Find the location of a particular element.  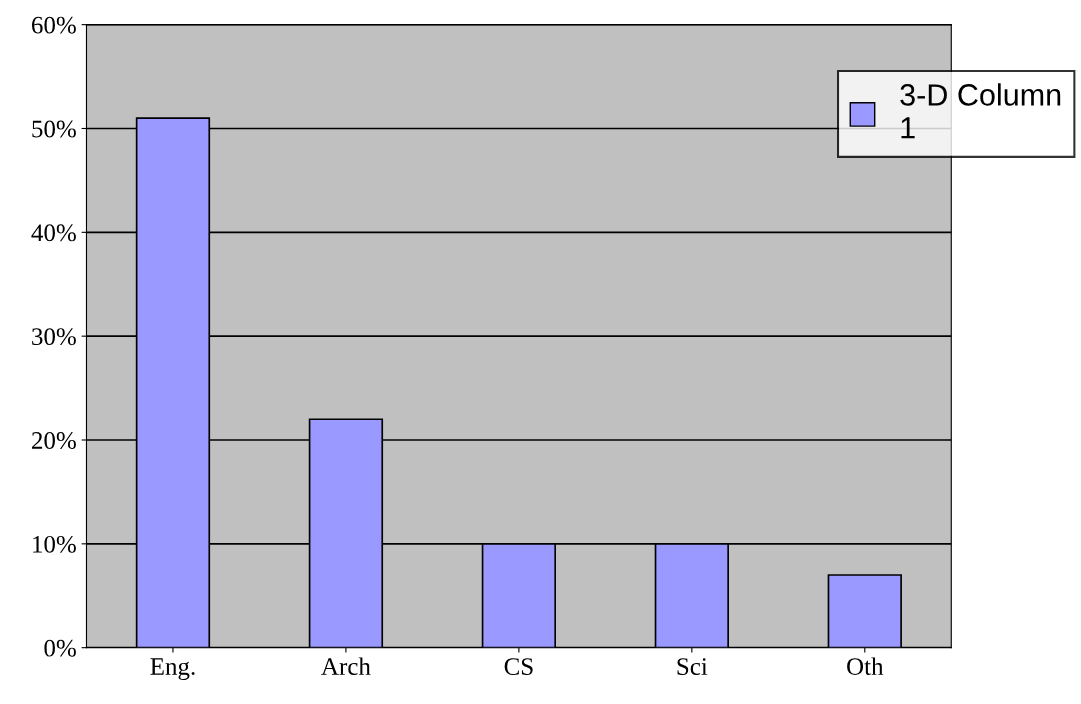

legend-label: 3-D Column 1 is located at coordinates (980, 111).